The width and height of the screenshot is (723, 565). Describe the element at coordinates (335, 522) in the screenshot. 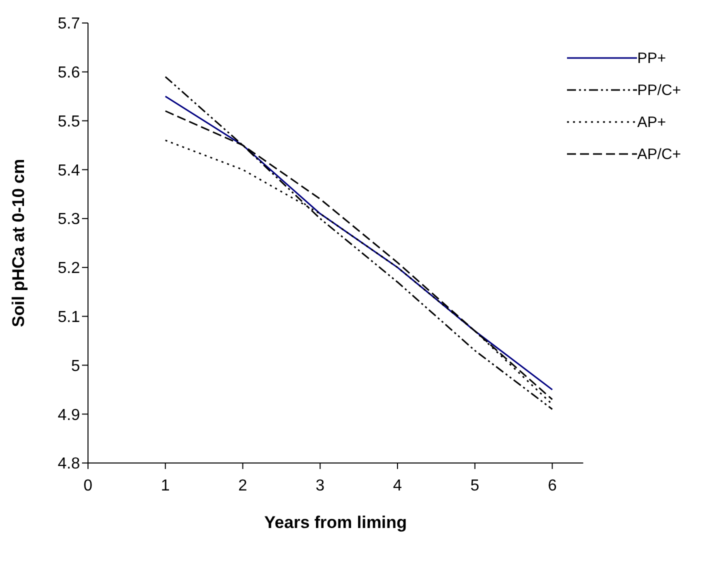

I see `x-axis-title: Years from liming` at that location.